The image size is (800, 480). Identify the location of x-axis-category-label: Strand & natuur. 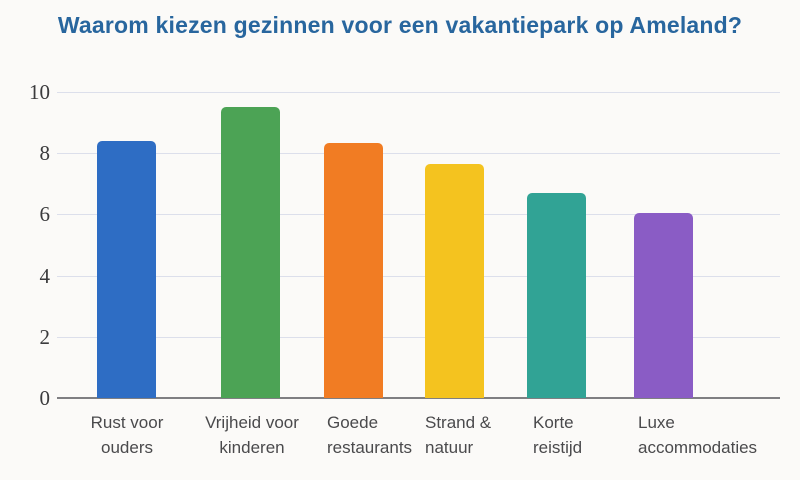
(458, 435).